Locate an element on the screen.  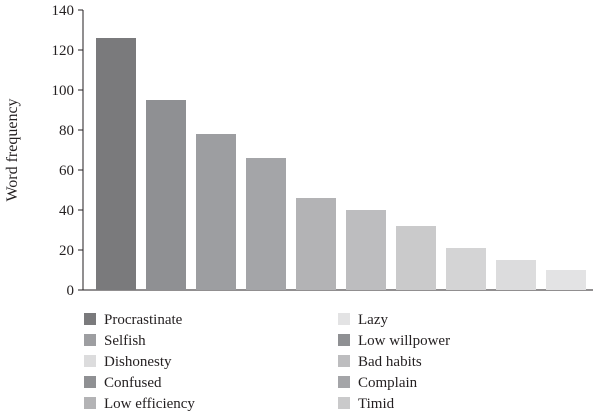
y-tick-label: 0 is located at coordinates (71, 291).